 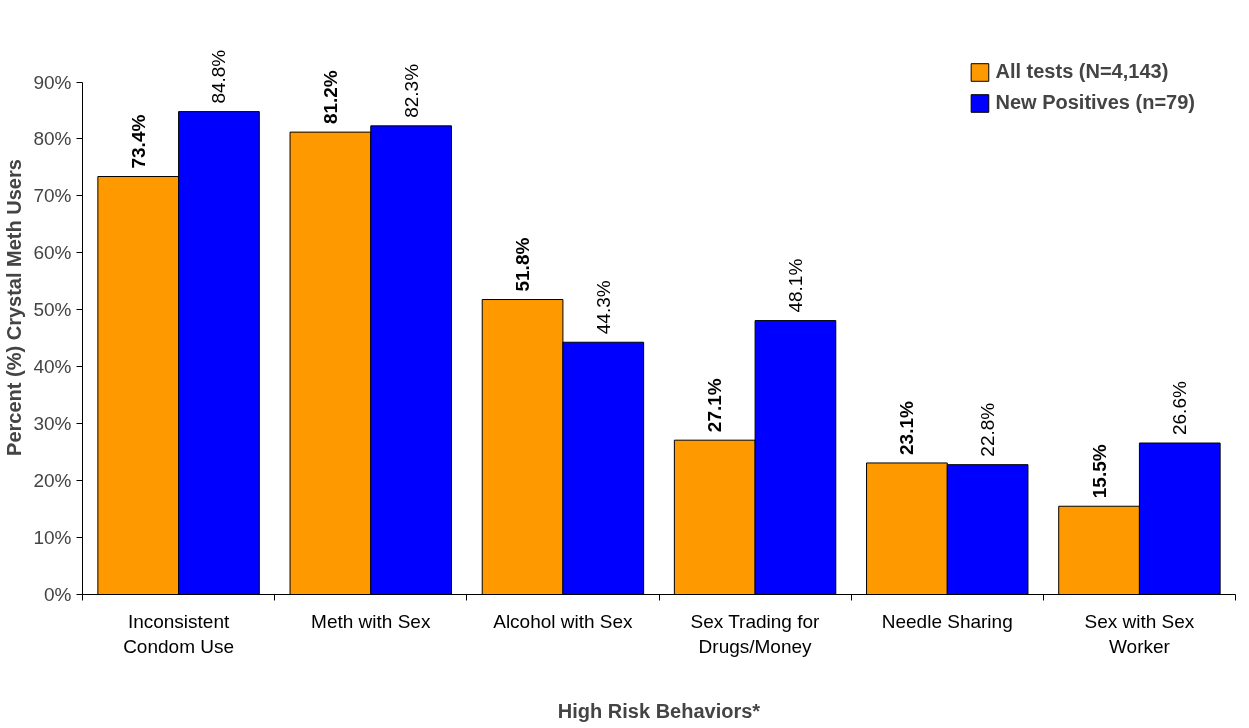 What do you see at coordinates (715, 405) in the screenshot?
I see `data-label: 27.1%` at bounding box center [715, 405].